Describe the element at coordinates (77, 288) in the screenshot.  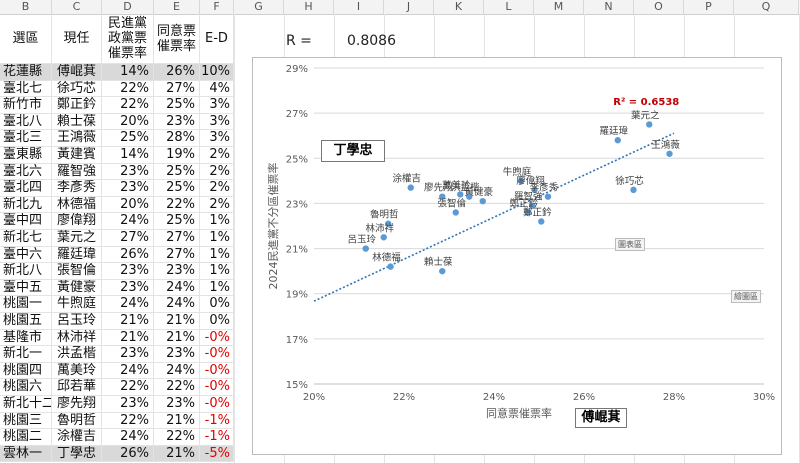
I see `incumbent-cell: 黃健豪` at that location.